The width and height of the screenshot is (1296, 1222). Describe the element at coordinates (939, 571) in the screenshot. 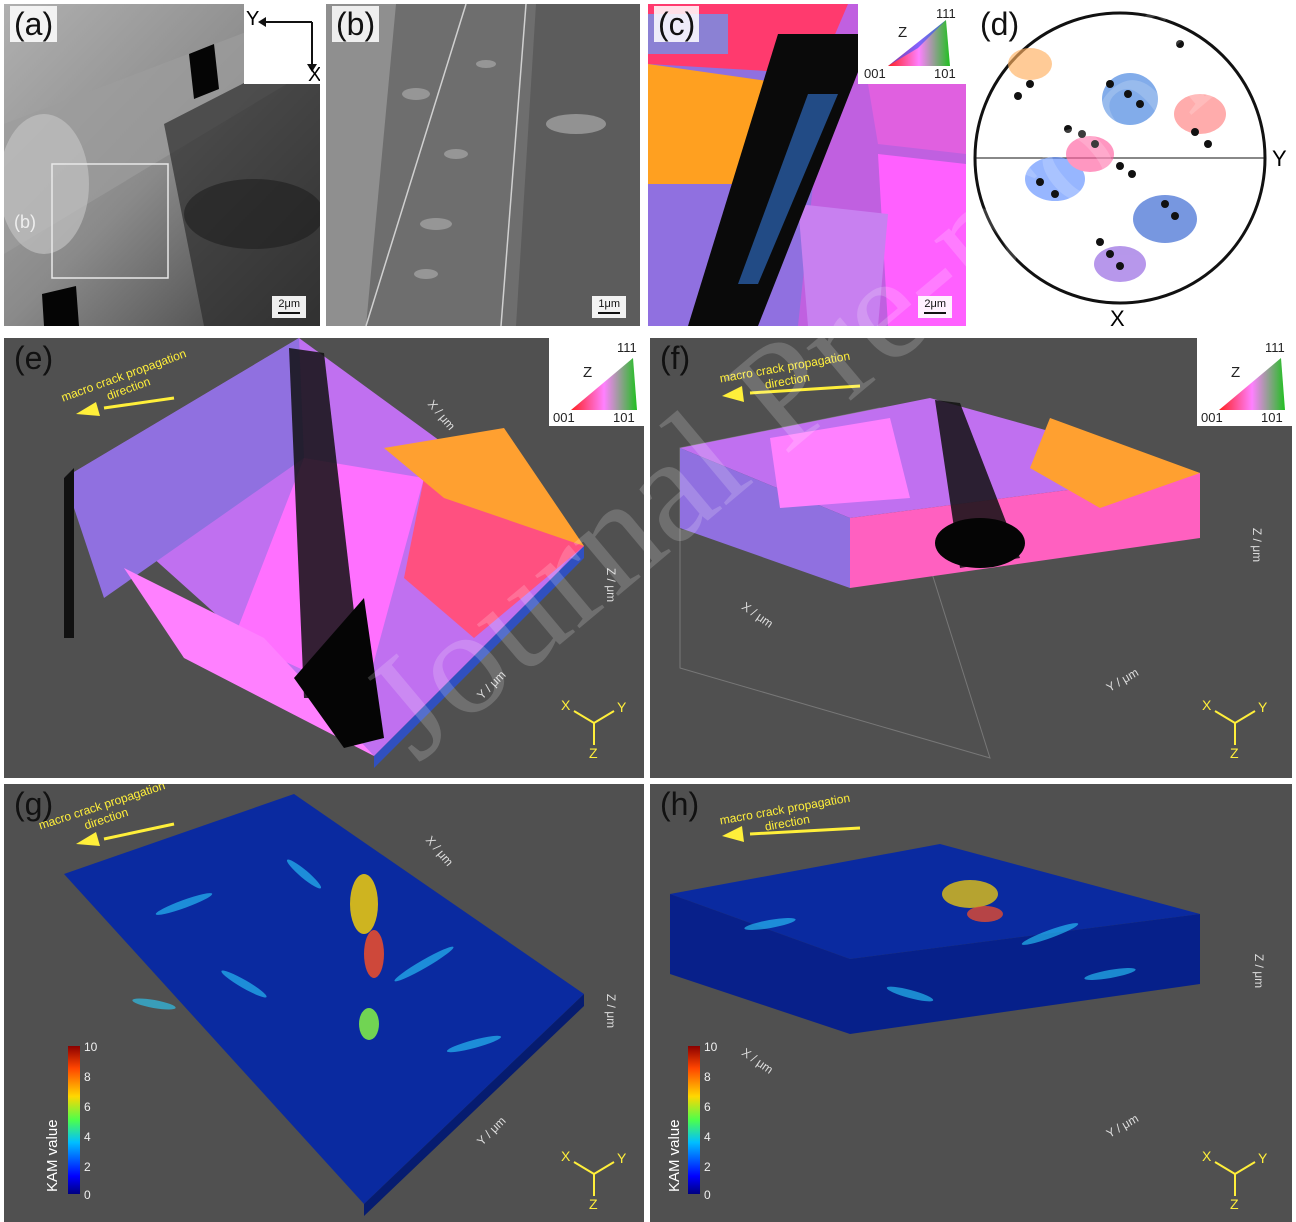

I see `ipf-3d-block-f` at that location.